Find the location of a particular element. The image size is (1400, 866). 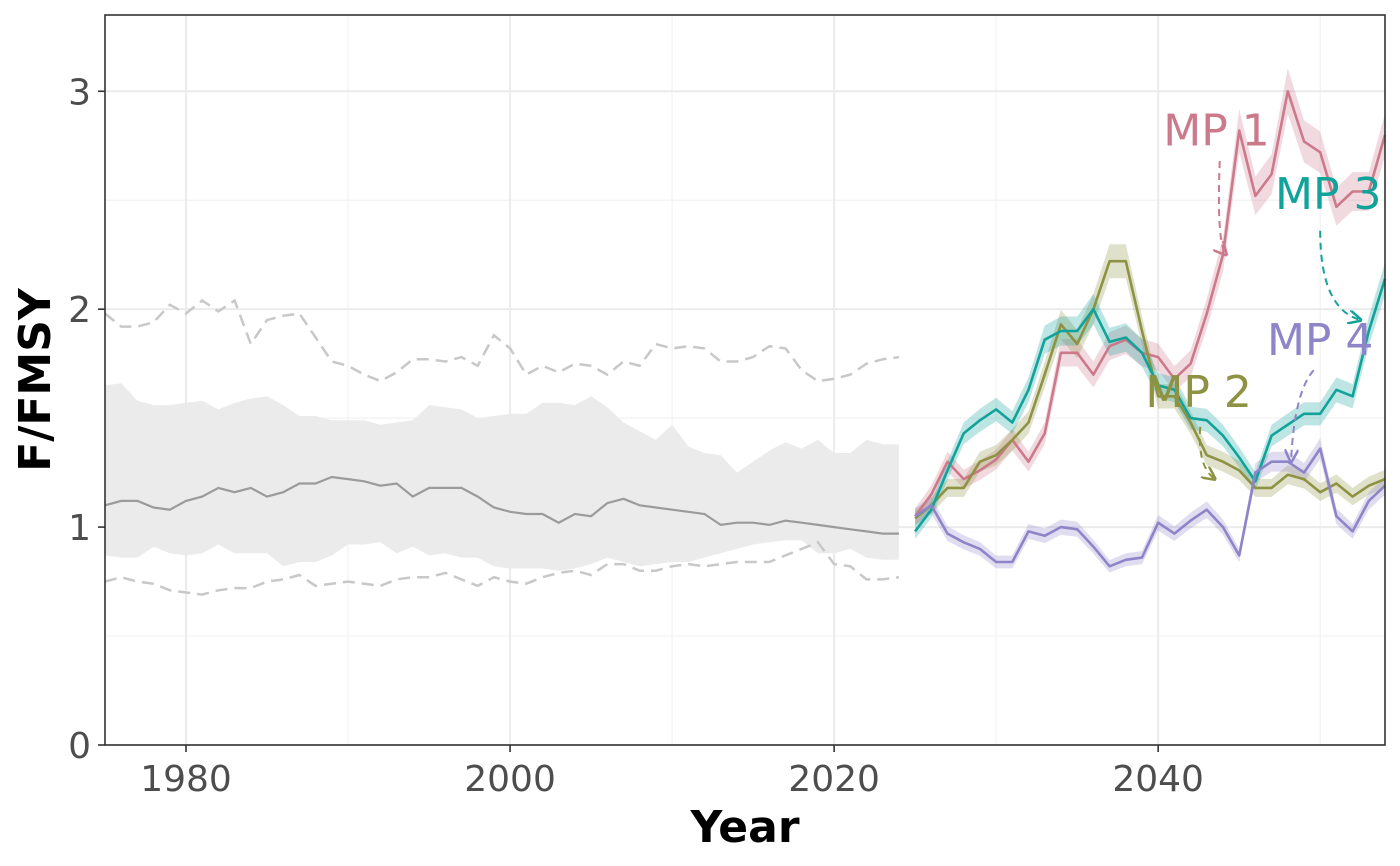

mp-3-annotation-arrow is located at coordinates (1340, 275).